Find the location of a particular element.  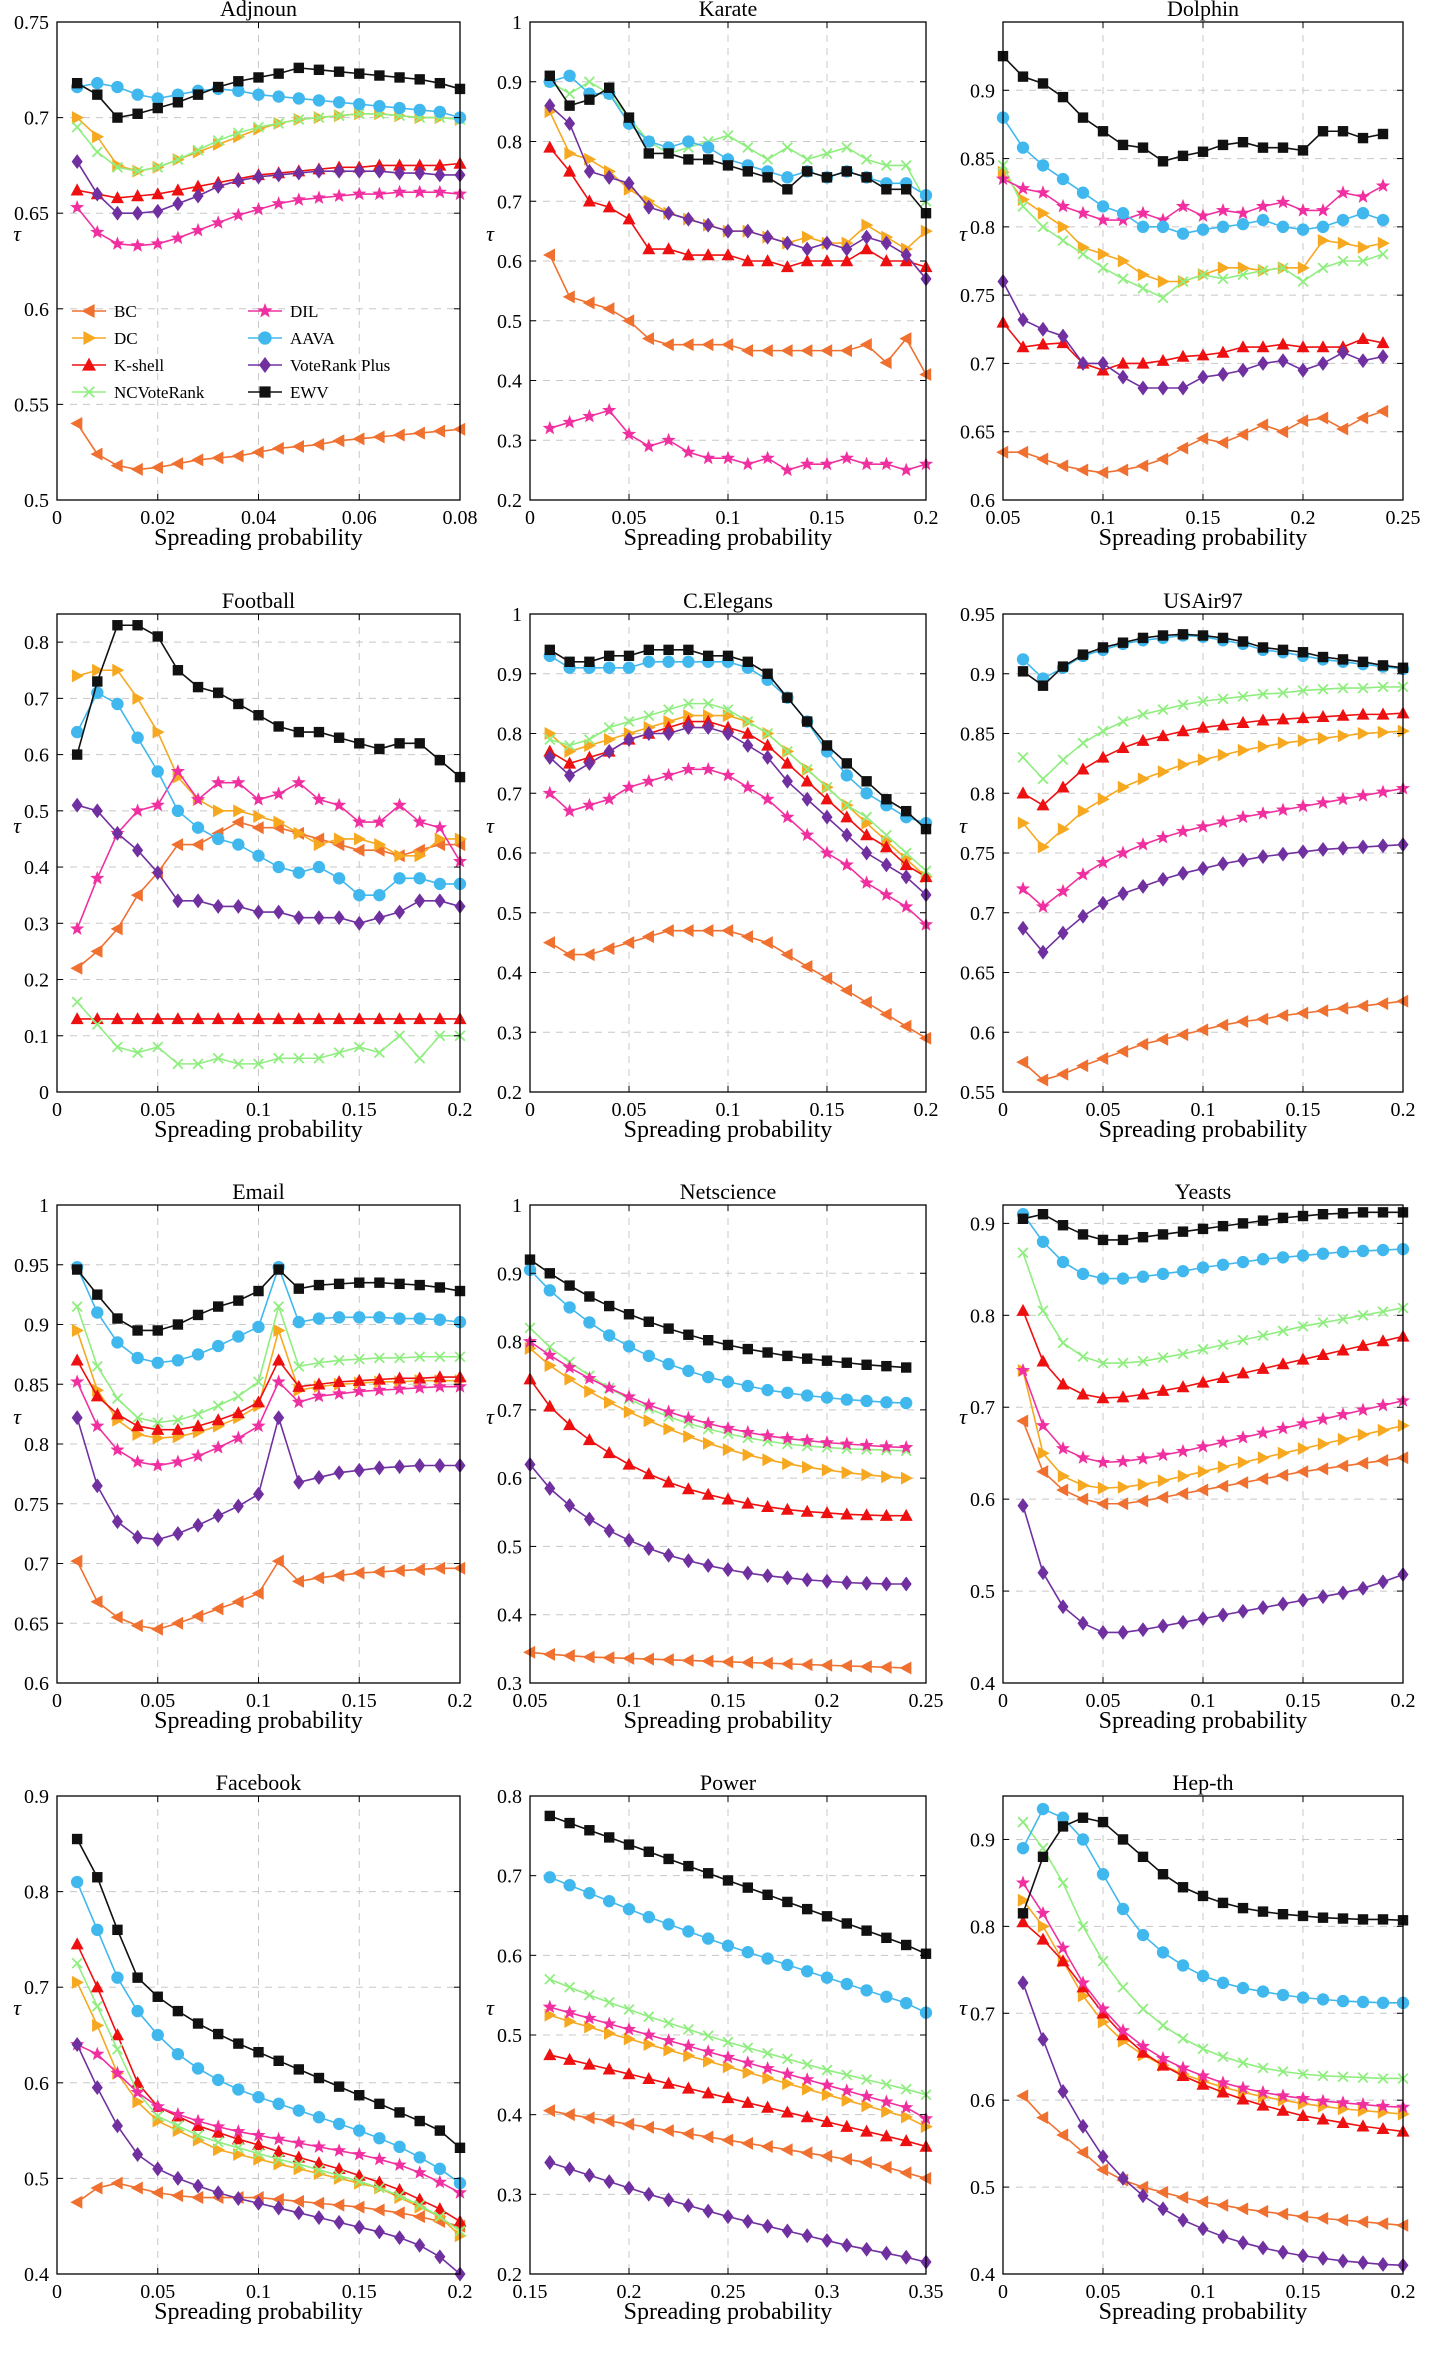

y-tick-label: 1 is located at coordinates (517, 615).